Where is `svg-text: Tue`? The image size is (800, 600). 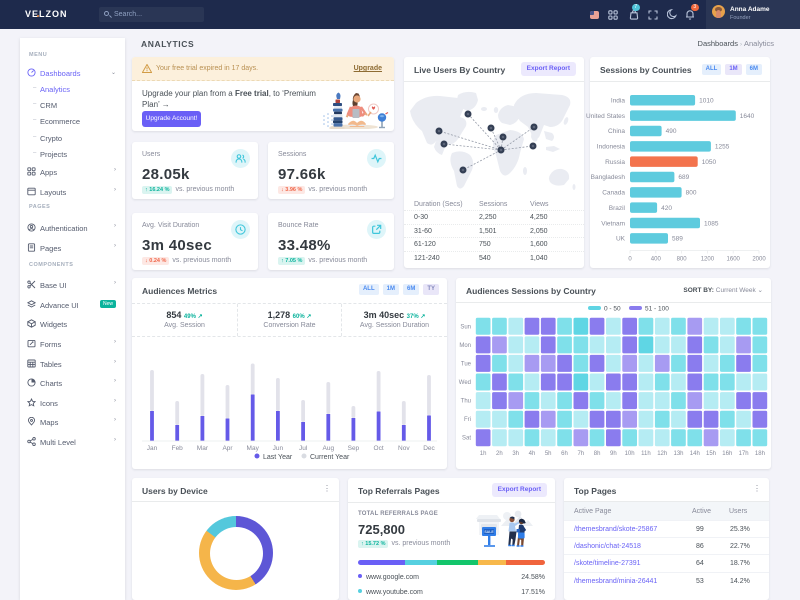
svg-text: Tue is located at coordinates (466, 364).